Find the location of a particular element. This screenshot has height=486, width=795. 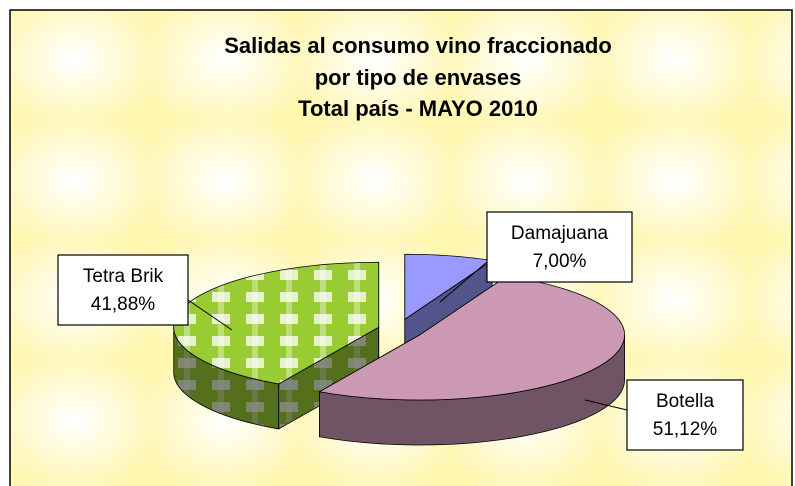

category-label: Tetra Brik is located at coordinates (123, 276).